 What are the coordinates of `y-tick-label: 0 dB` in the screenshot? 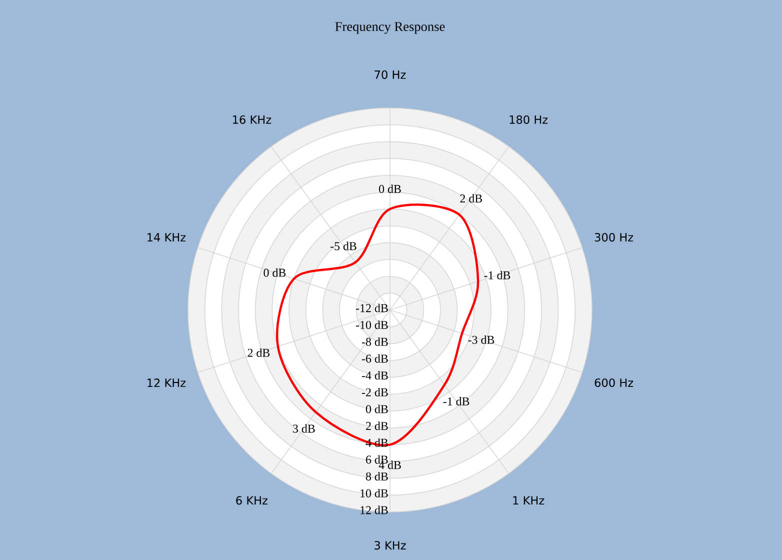 It's located at (377, 409).